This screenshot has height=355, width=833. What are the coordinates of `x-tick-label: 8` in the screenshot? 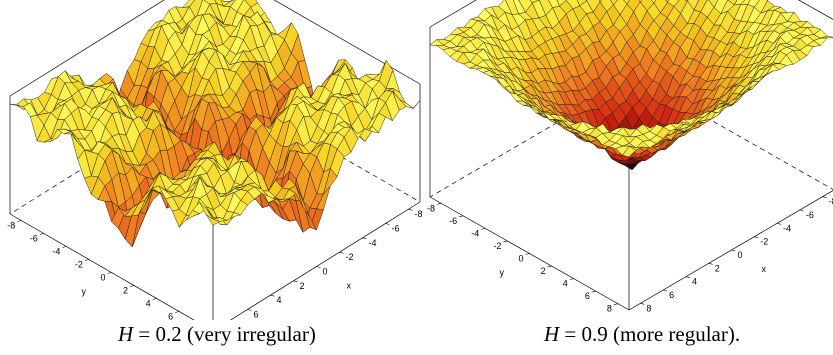 It's located at (648, 308).